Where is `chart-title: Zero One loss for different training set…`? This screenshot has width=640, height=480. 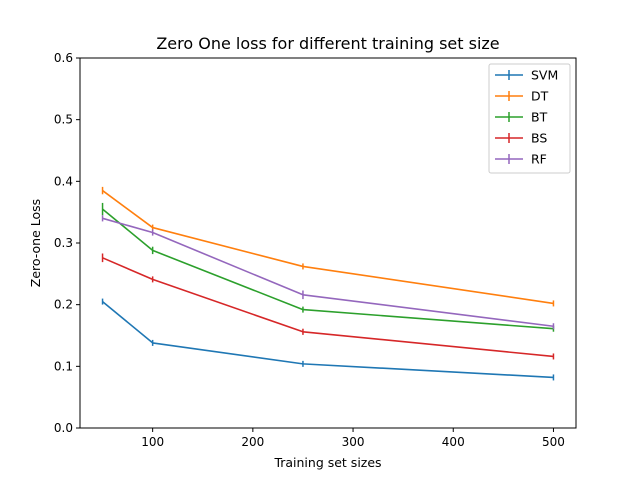 chart-title: Zero One loss for different training set… is located at coordinates (327, 43).